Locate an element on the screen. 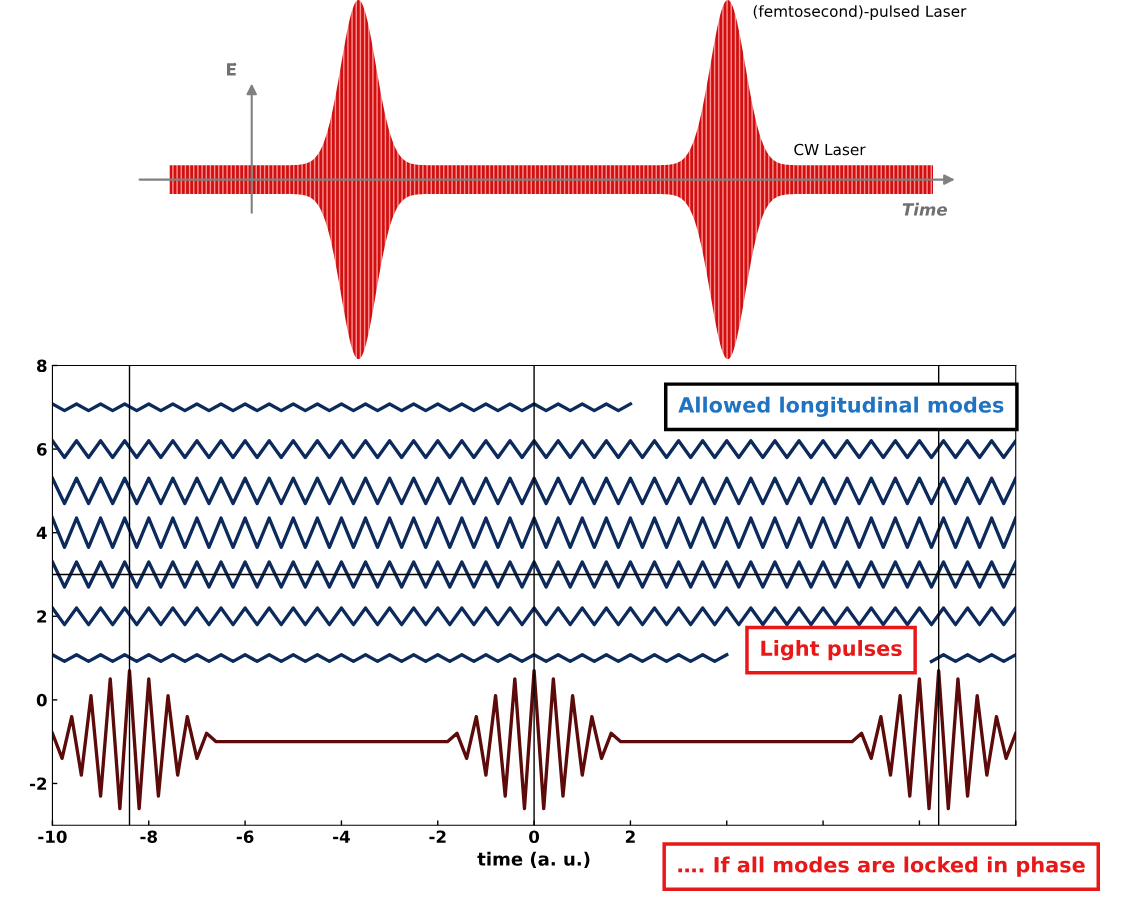 The image size is (1140, 898). y-tick-label: 6 is located at coordinates (42, 449).